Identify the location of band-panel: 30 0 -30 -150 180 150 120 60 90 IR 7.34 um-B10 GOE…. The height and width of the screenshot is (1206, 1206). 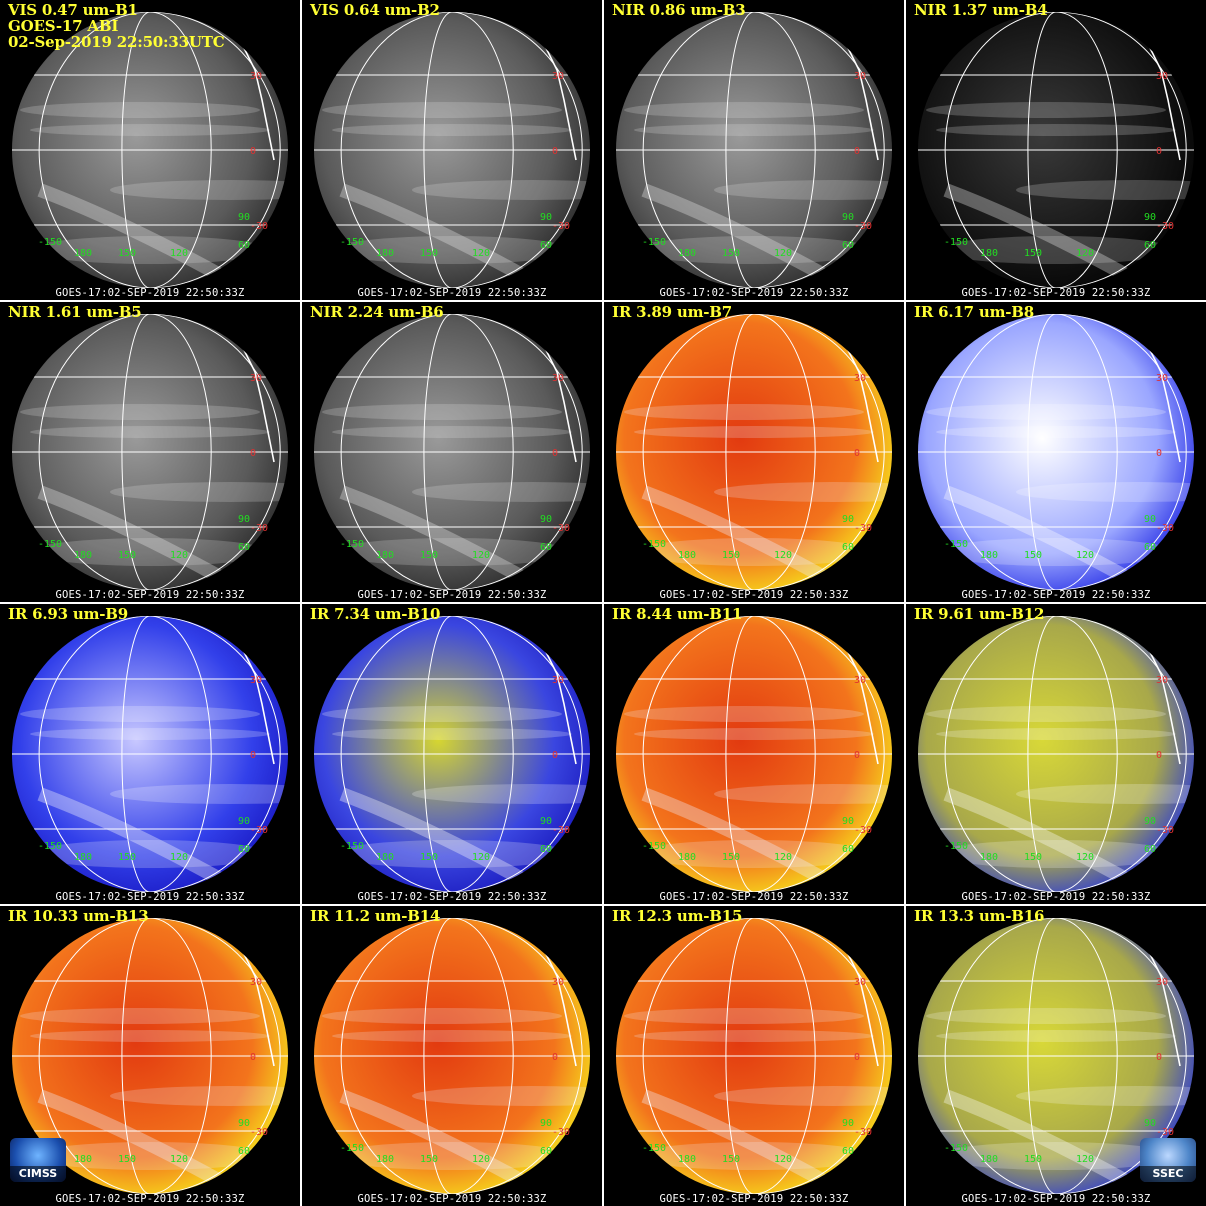
(452, 754).